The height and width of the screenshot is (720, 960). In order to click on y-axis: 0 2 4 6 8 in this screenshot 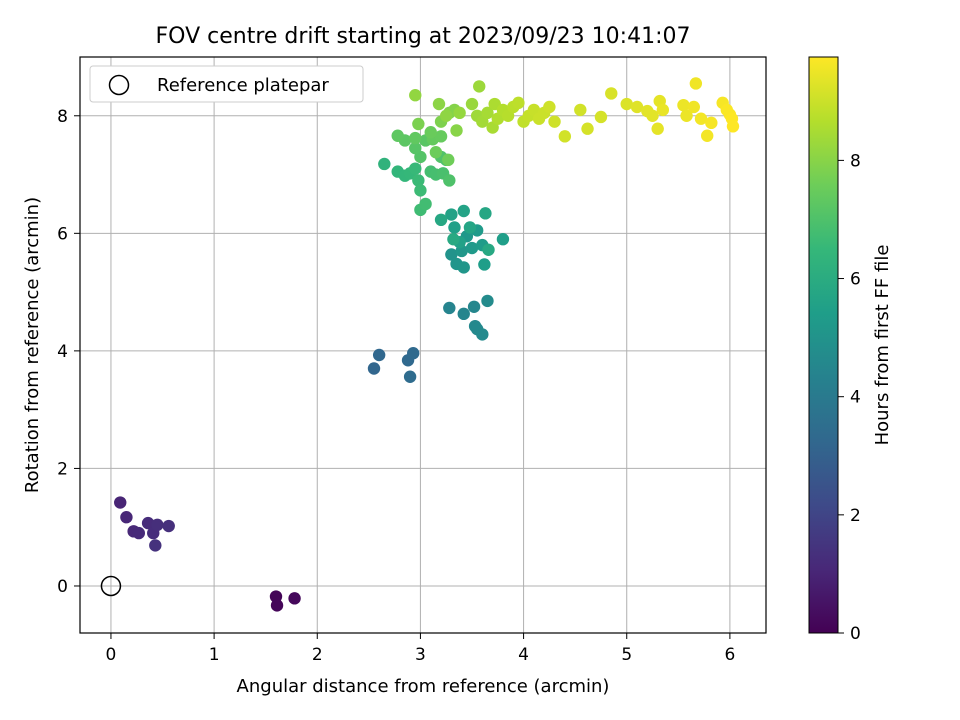, I will do `click(68, 352)`.